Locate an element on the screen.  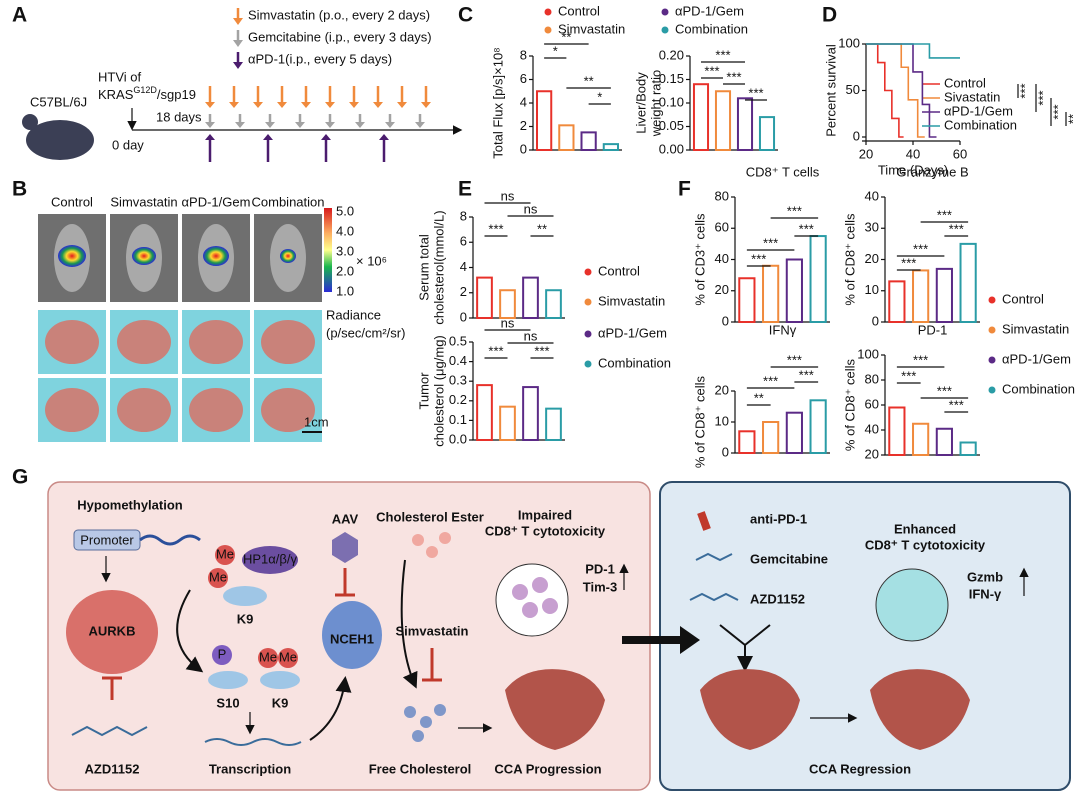
x-tick-label: 20 is located at coordinates (866, 153).